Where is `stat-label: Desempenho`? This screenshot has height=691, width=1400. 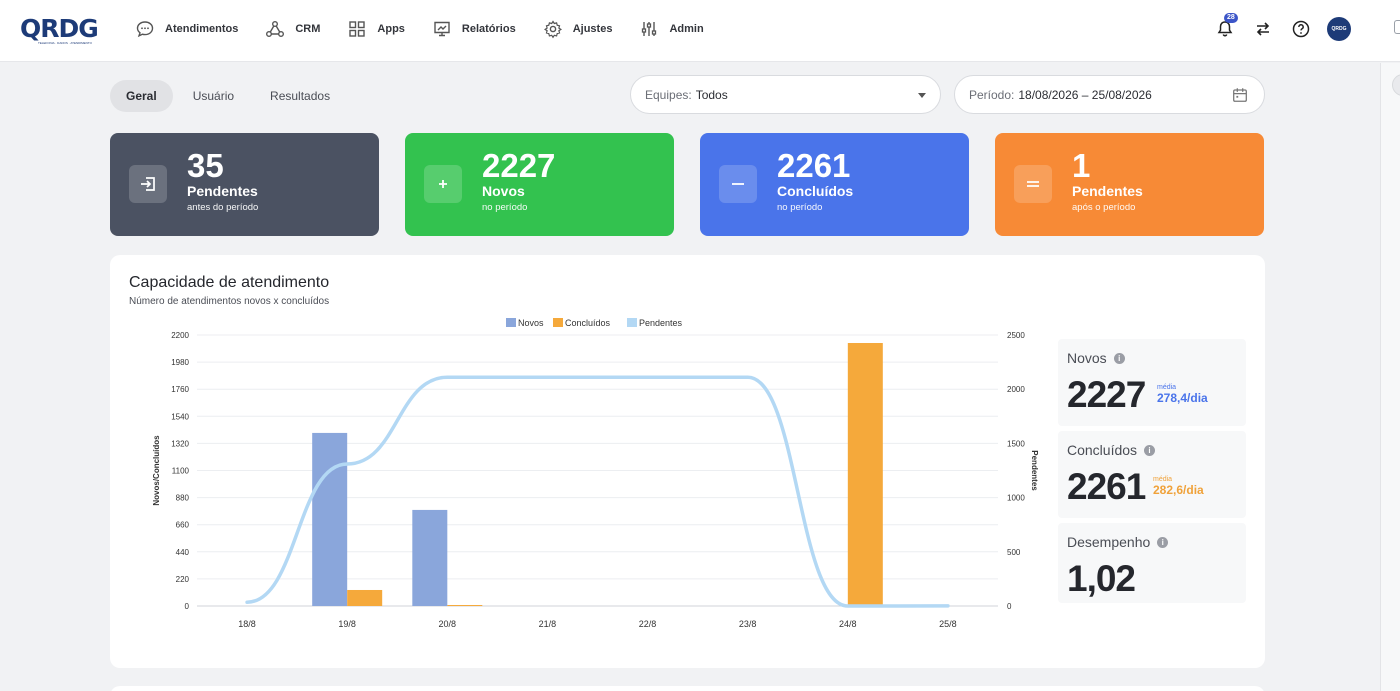 stat-label: Desempenho is located at coordinates (1109, 542).